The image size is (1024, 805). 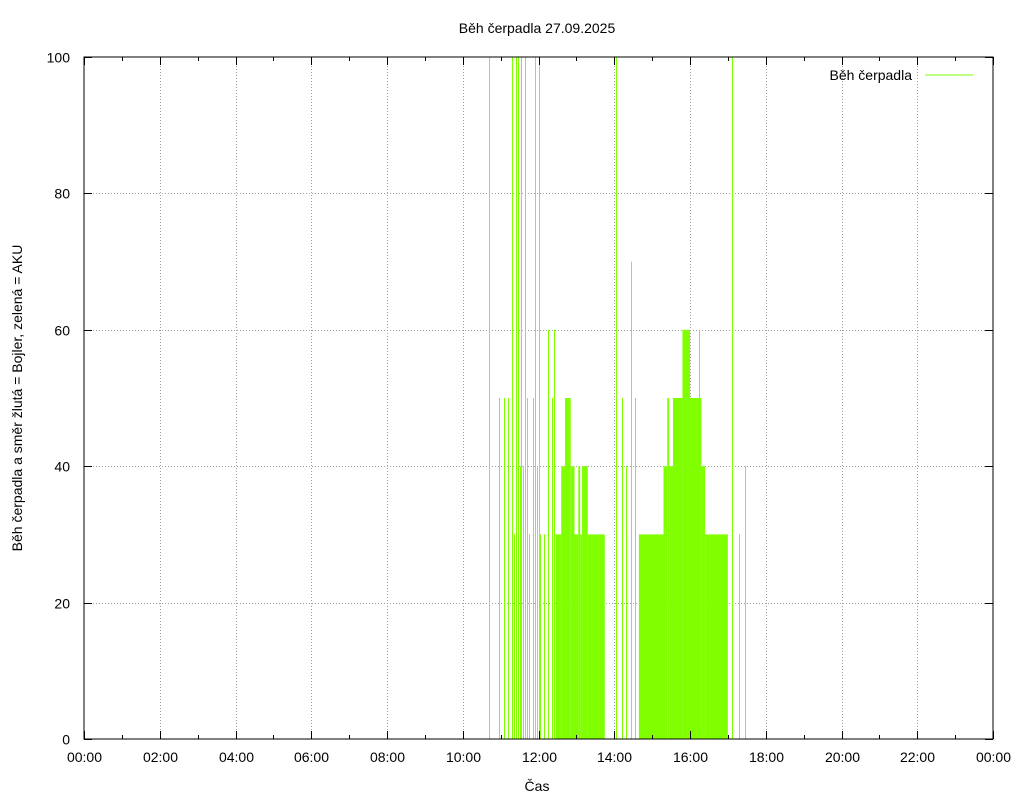 What do you see at coordinates (66, 740) in the screenshot?
I see `y-tick-label: 0` at bounding box center [66, 740].